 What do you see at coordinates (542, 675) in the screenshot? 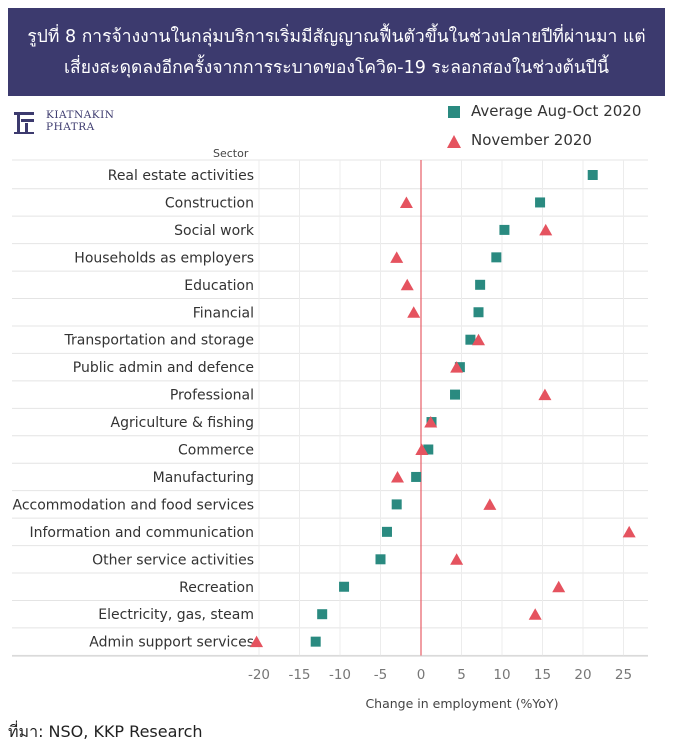
I see `x-tick-label: 15` at bounding box center [542, 675].